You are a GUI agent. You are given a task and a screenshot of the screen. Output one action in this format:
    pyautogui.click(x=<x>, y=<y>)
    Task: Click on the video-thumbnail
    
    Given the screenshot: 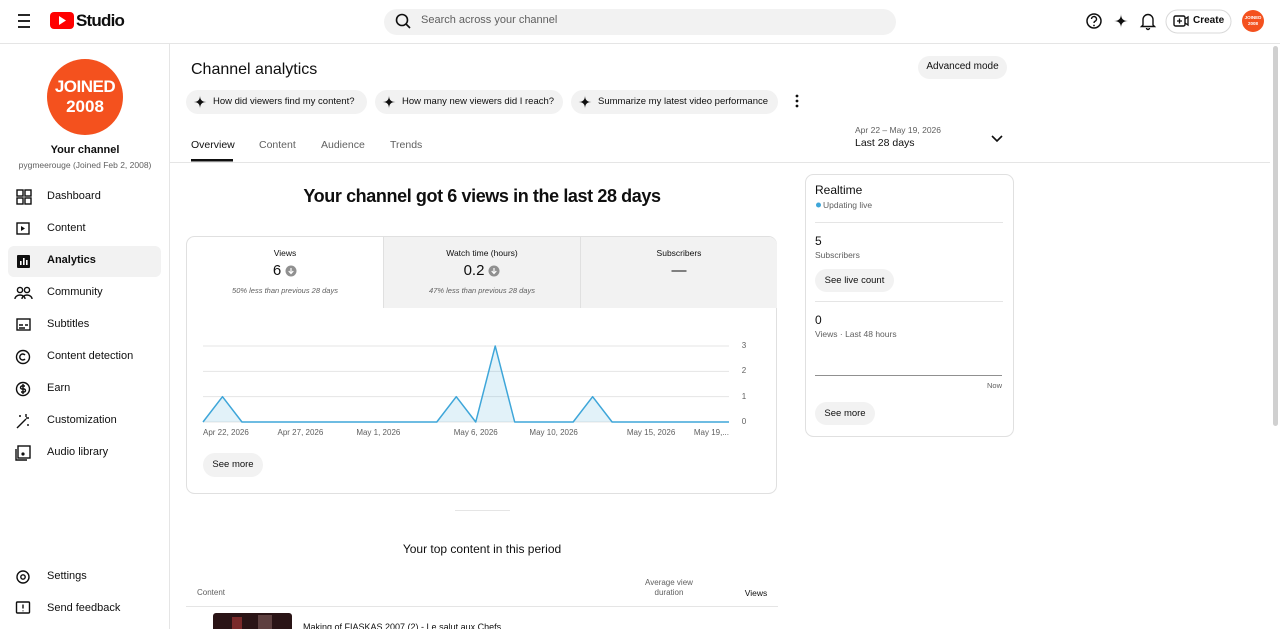 What is the action you would take?
    pyautogui.click(x=252, y=621)
    